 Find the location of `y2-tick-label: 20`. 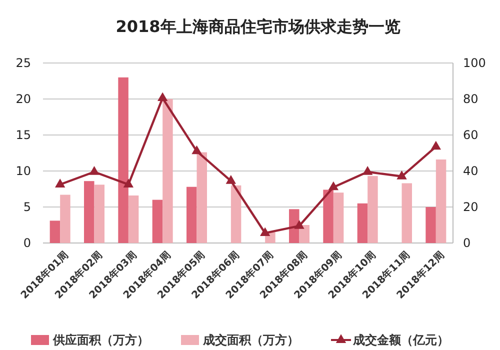

y2-tick-label: 20 is located at coordinates (470, 207).